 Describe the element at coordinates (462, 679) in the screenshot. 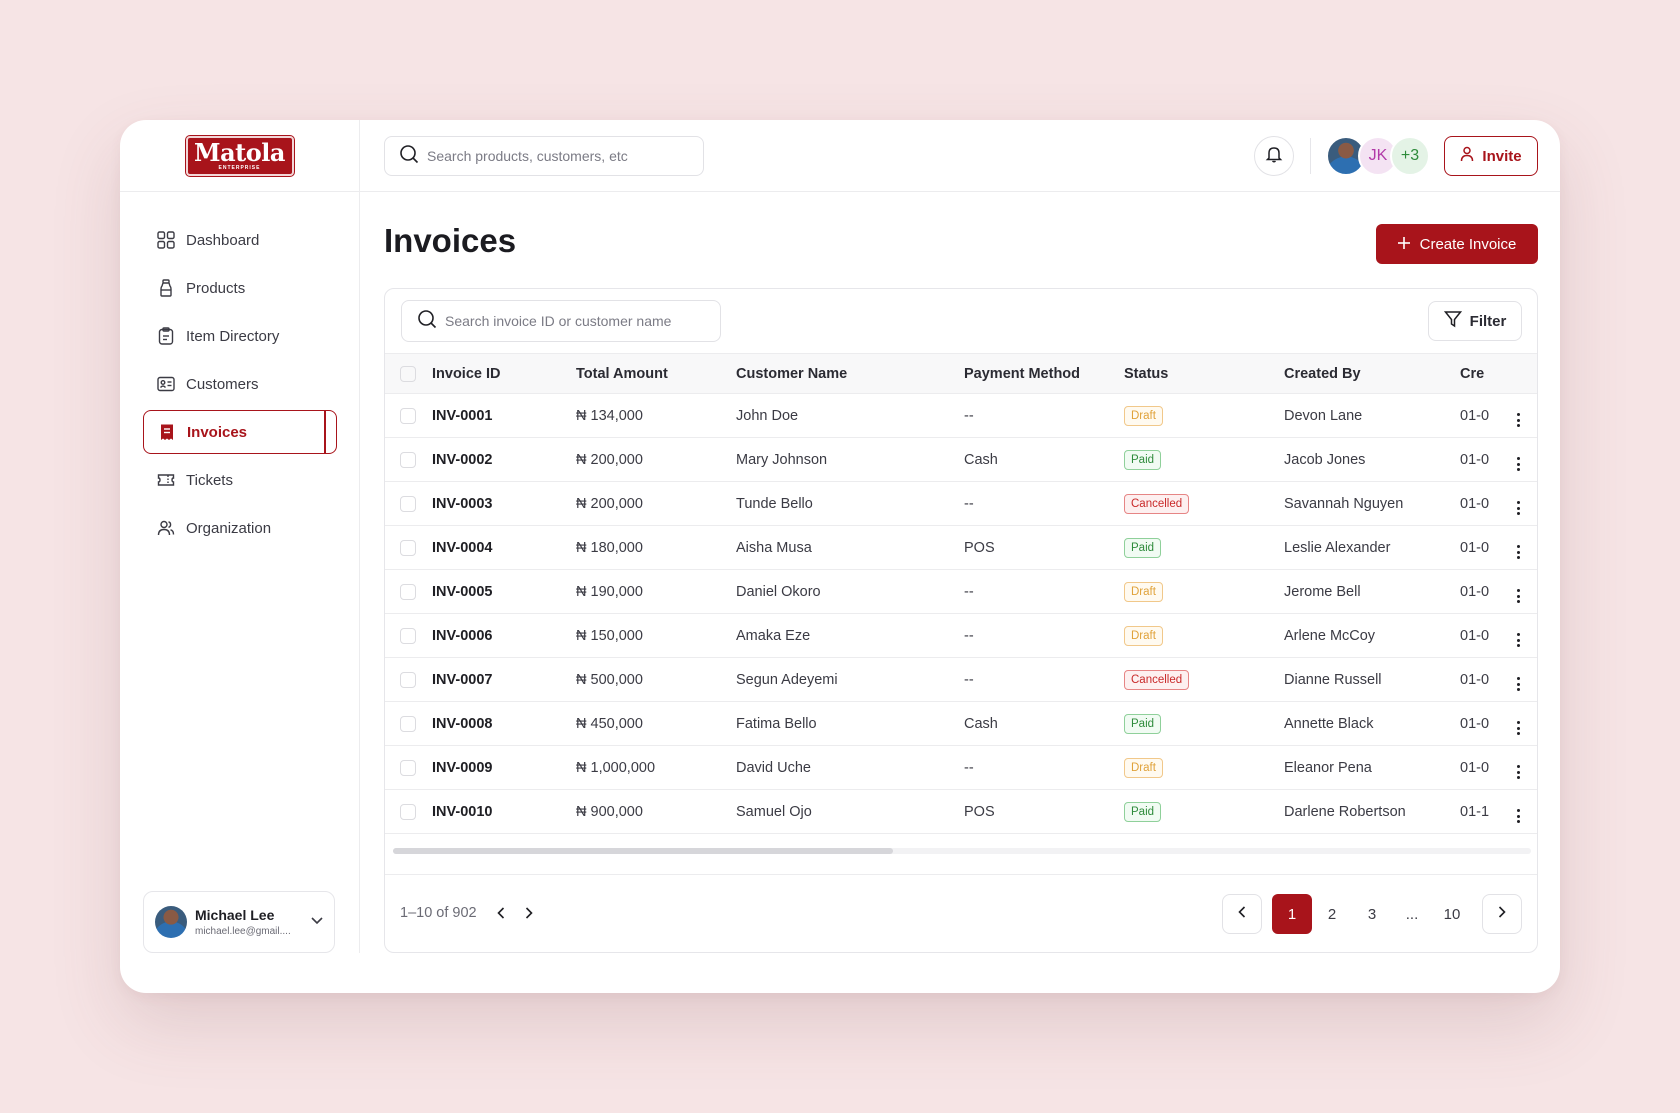

I see `invoice-id: INV-0007` at that location.